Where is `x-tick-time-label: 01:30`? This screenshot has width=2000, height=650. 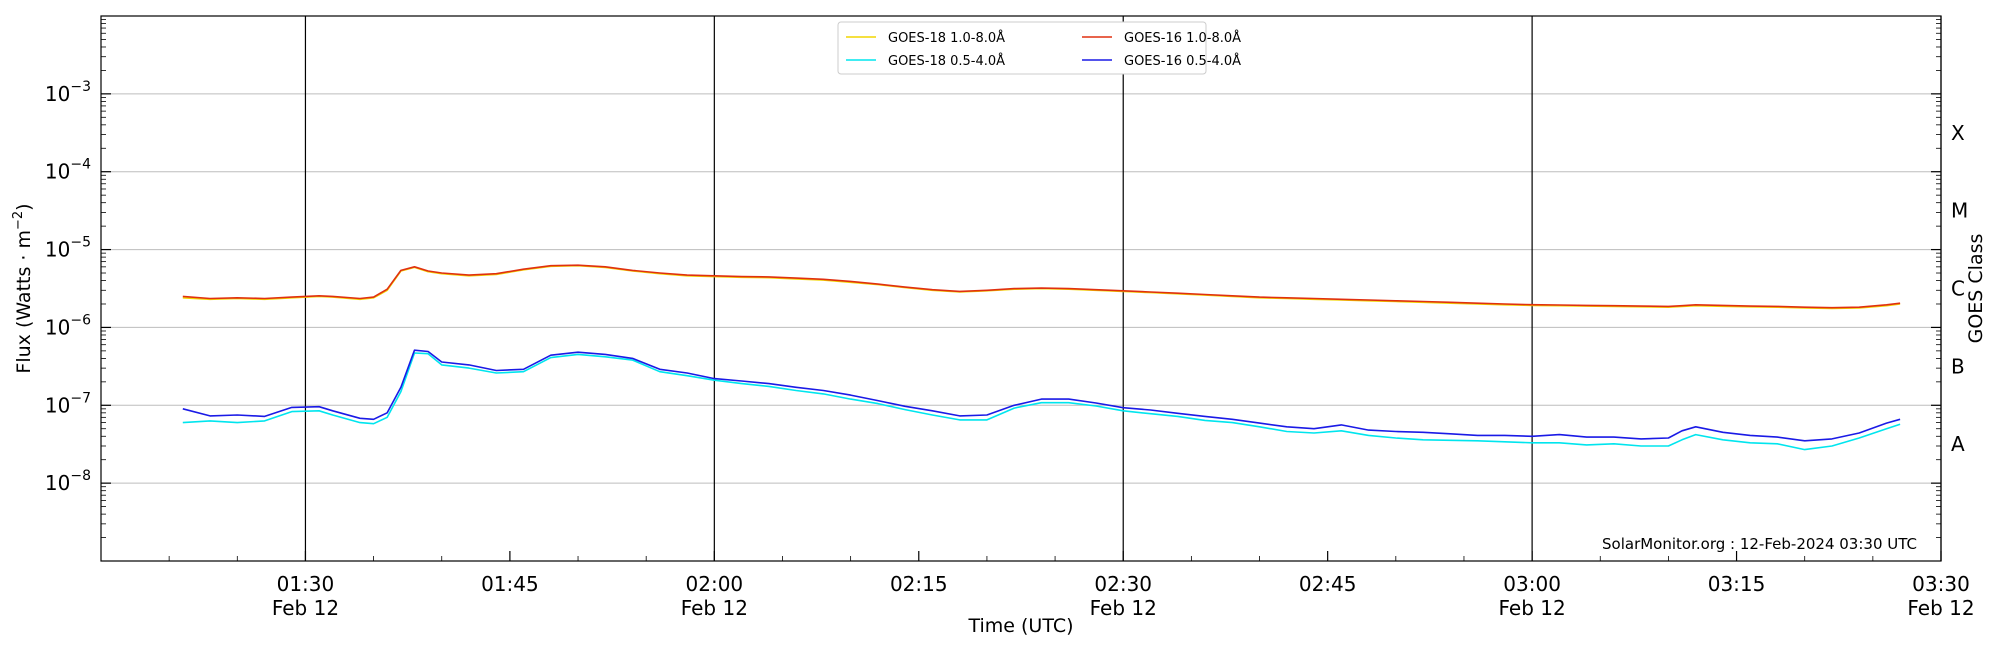
x-tick-time-label: 01:30 is located at coordinates (306, 584).